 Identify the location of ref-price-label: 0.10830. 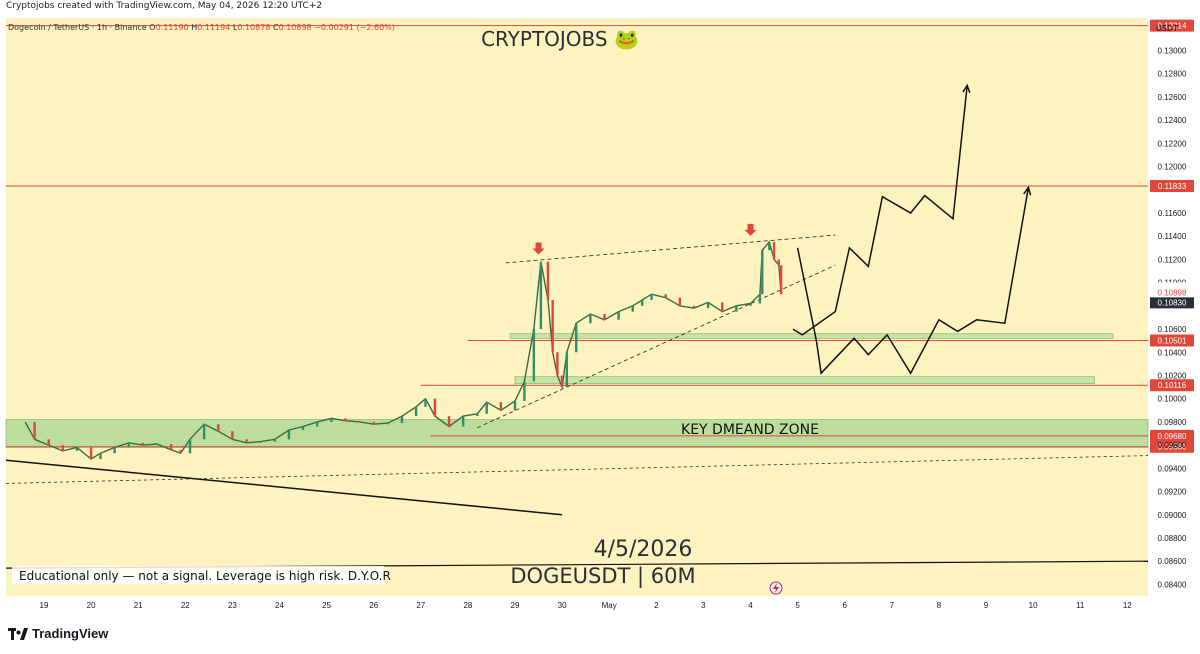
(1172, 302).